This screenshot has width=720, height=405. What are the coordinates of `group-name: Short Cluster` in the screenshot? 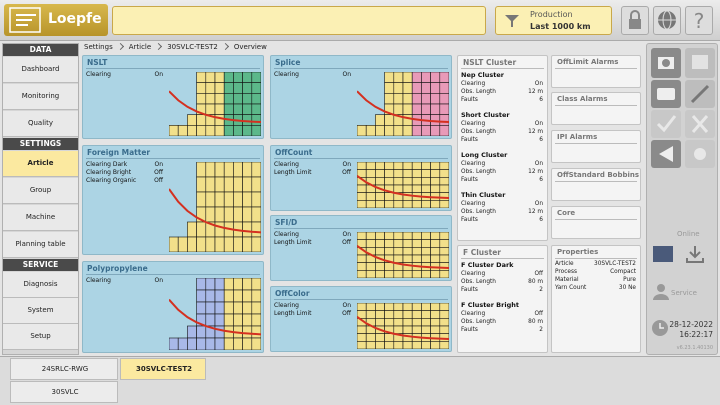 It's located at (485, 115).